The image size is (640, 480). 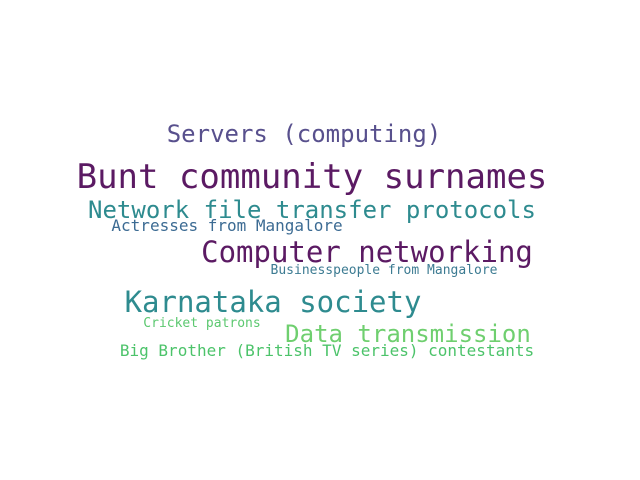 I want to click on word-cricket-patrons: Cricket patrons, so click(x=202, y=323).